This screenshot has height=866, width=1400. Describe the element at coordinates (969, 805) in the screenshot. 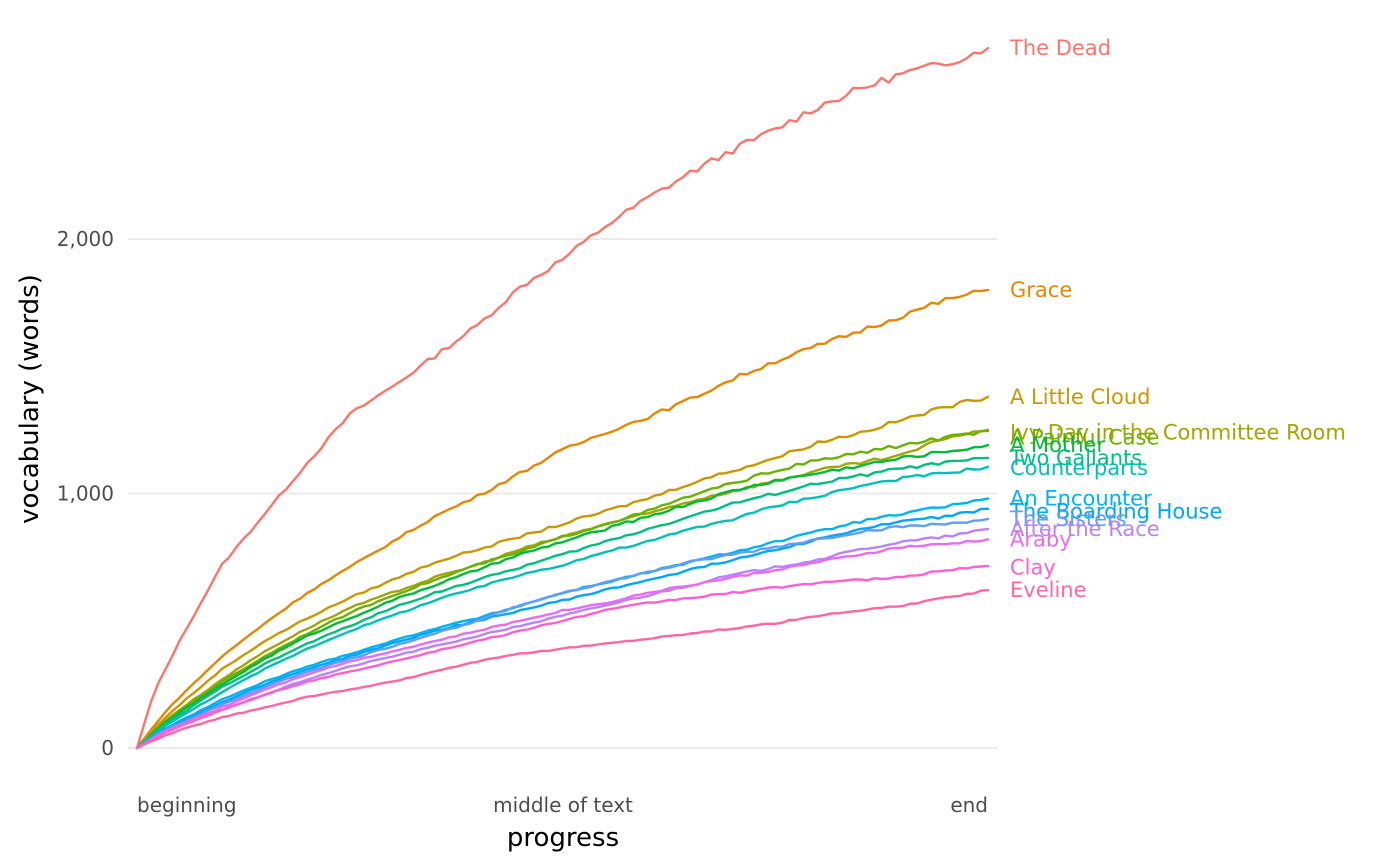

I see `x-tick-label: end` at that location.